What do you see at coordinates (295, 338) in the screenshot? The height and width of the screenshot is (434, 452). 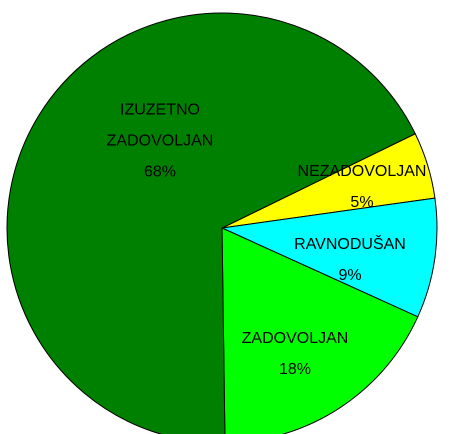 I see `category-label: ZADOVOLJAN` at bounding box center [295, 338].